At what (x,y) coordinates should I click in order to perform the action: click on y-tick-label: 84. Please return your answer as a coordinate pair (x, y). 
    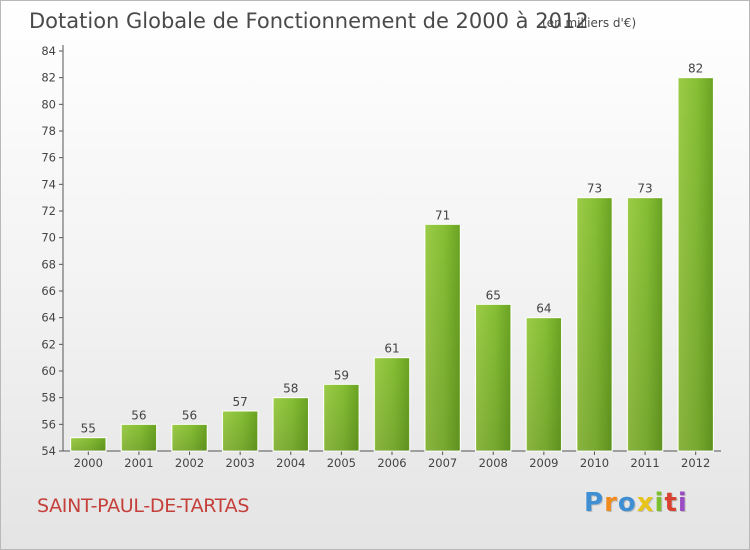
    Looking at the image, I should click on (48, 51).